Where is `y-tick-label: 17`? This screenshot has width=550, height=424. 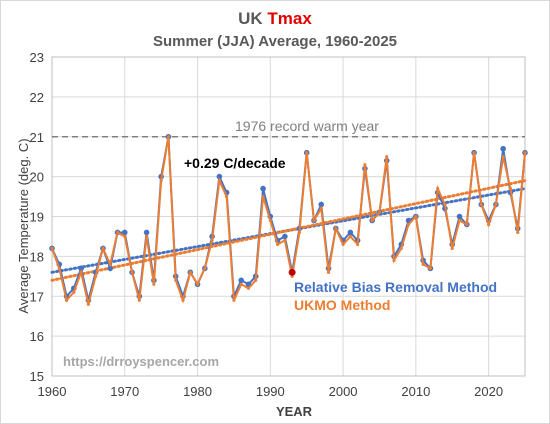 y-tick-label: 17 is located at coordinates (37, 296).